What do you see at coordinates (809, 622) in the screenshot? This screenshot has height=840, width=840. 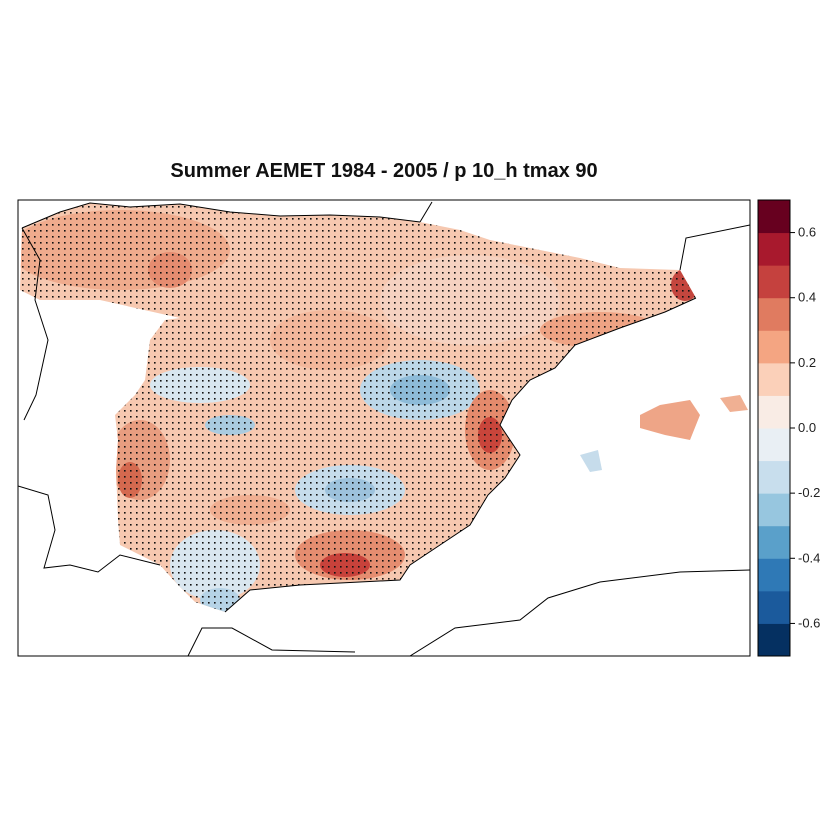 I see `colorbar-tick-label: -0.6` at bounding box center [809, 622].